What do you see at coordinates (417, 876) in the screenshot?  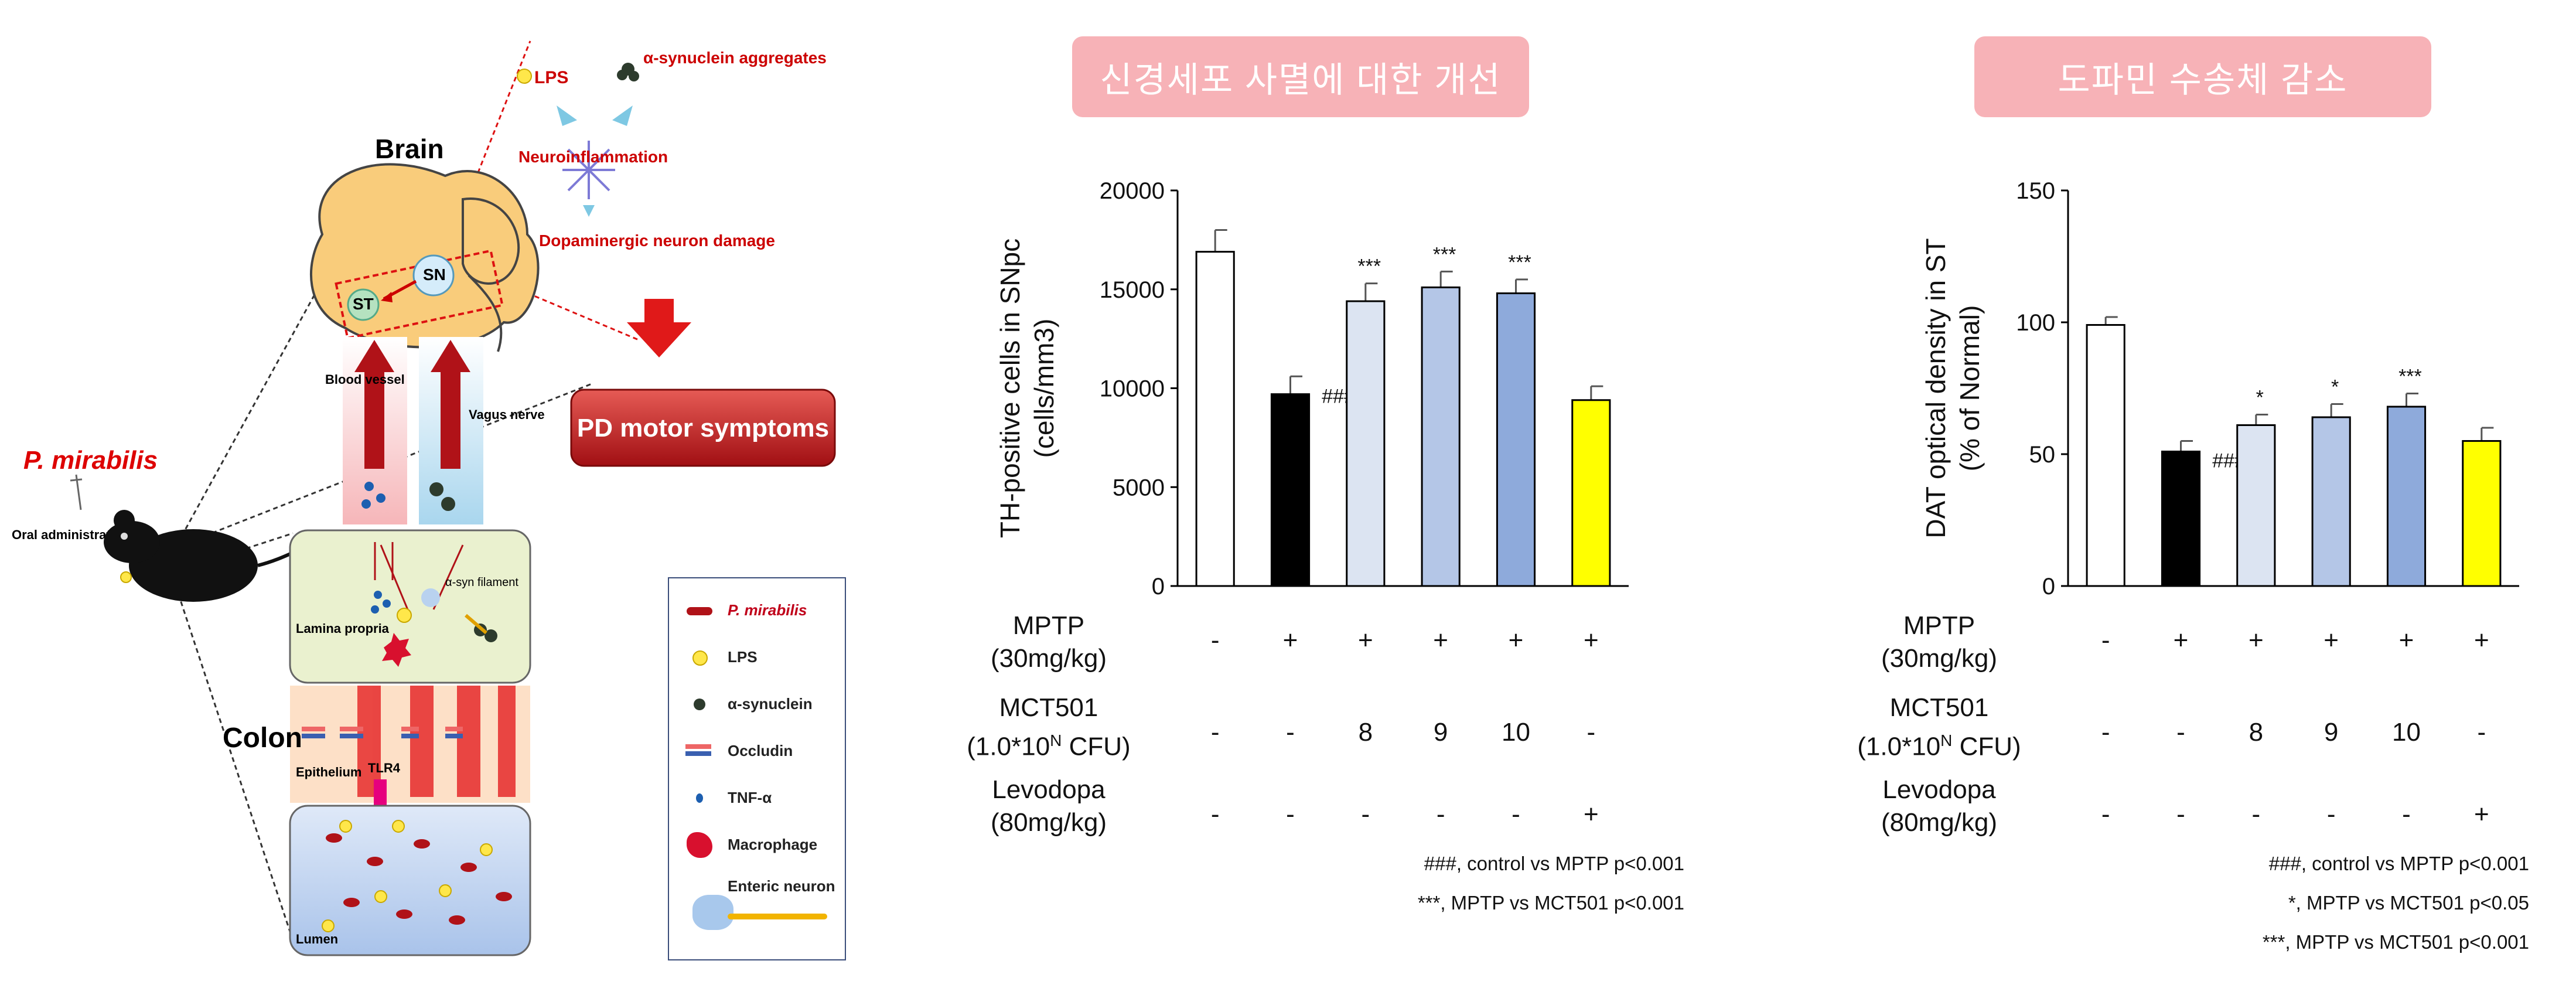 I see `bacteria-cluster` at bounding box center [417, 876].